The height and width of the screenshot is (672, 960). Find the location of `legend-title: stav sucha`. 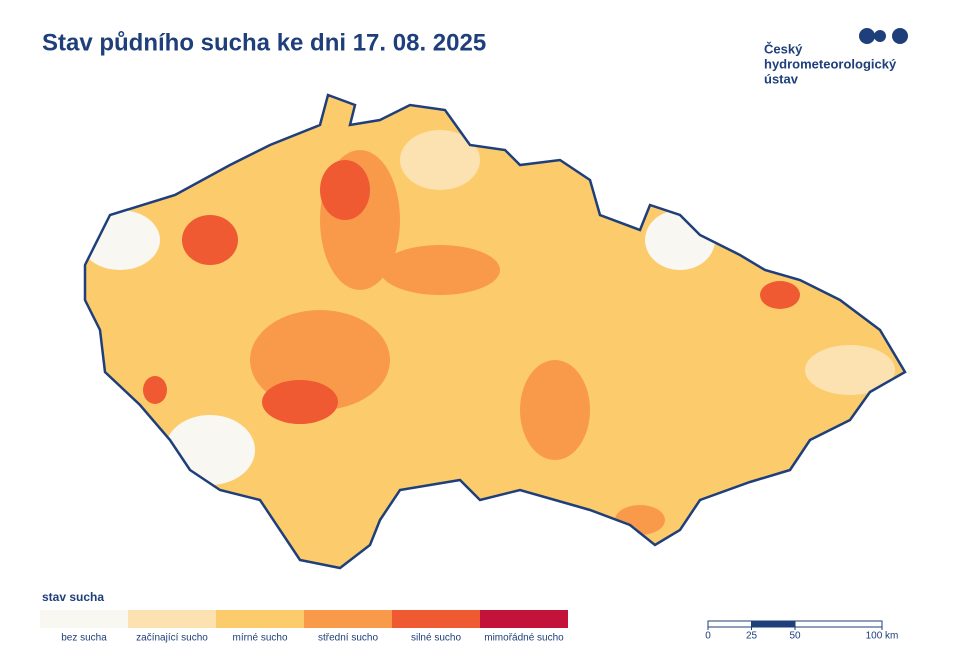

legend-title: stav sucha is located at coordinates (73, 597).